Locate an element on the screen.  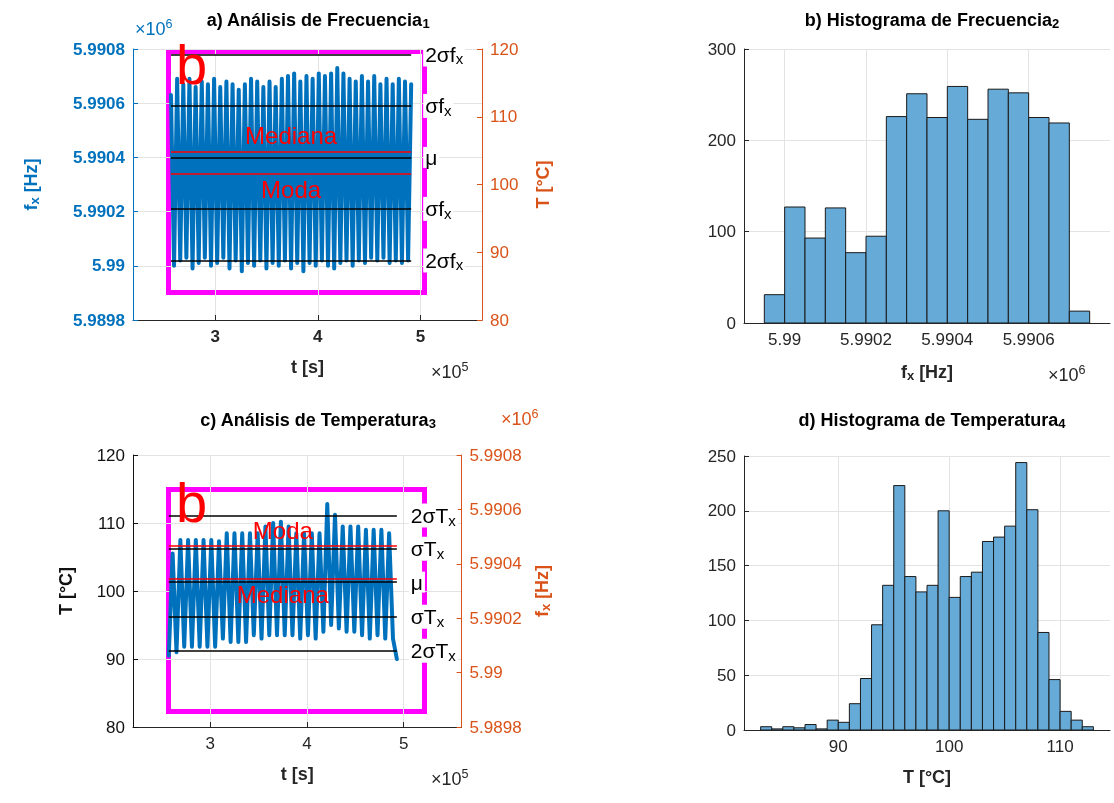
y2-tick-label: 90 is located at coordinates (499, 252).